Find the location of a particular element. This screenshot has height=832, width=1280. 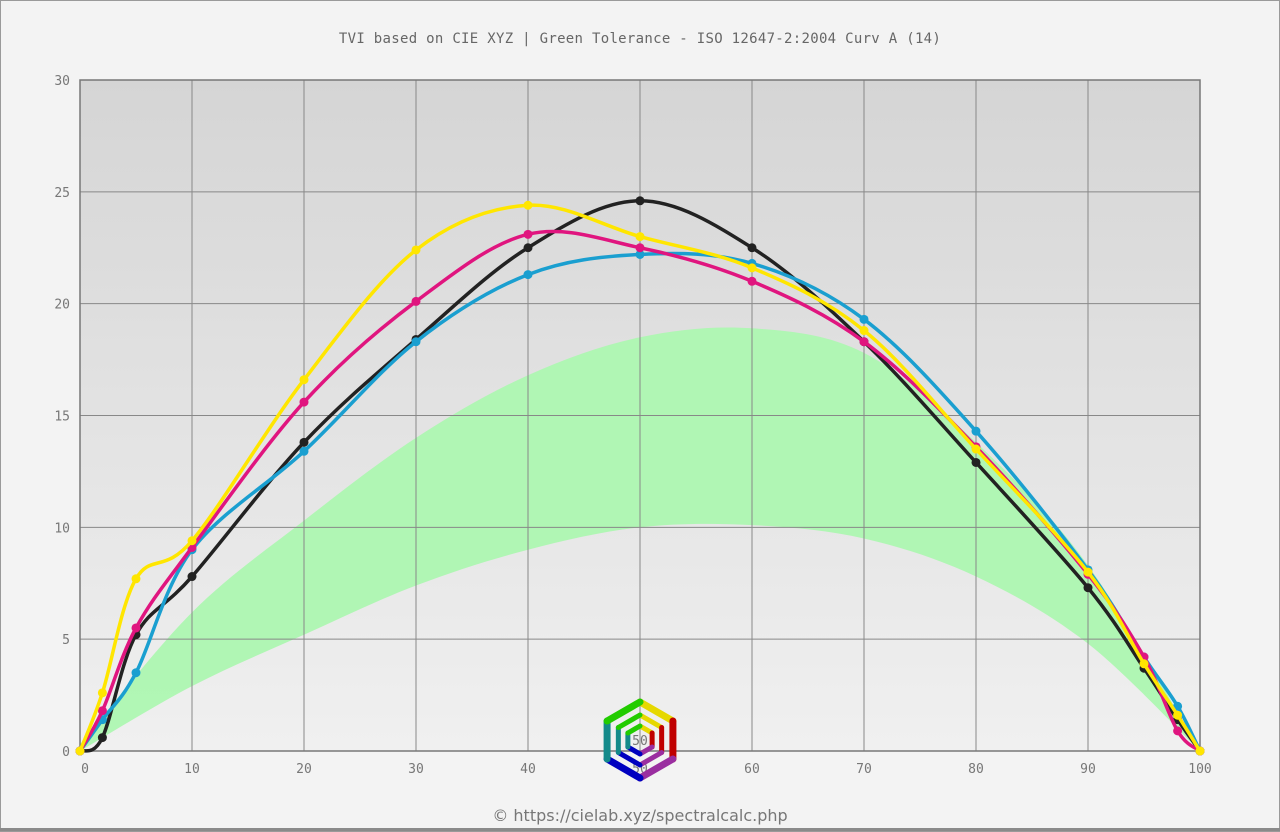

x-tick-label: 100 is located at coordinates (1199, 769).